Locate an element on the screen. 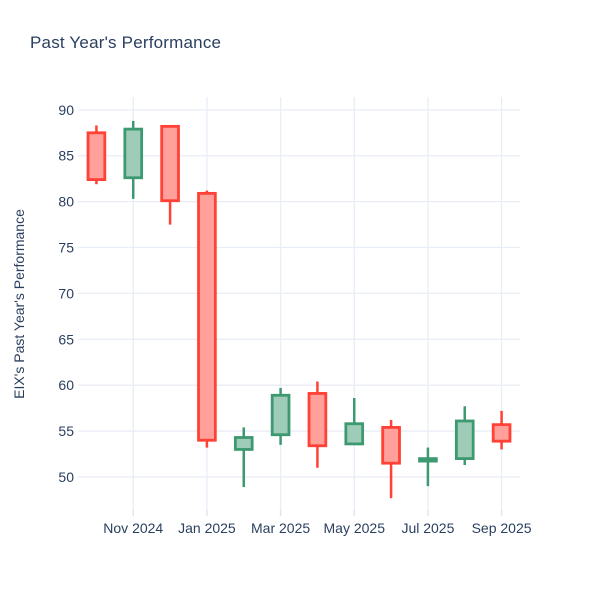 This screenshot has height=600, width=600. y-tick-label: 70 is located at coordinates (66, 293).